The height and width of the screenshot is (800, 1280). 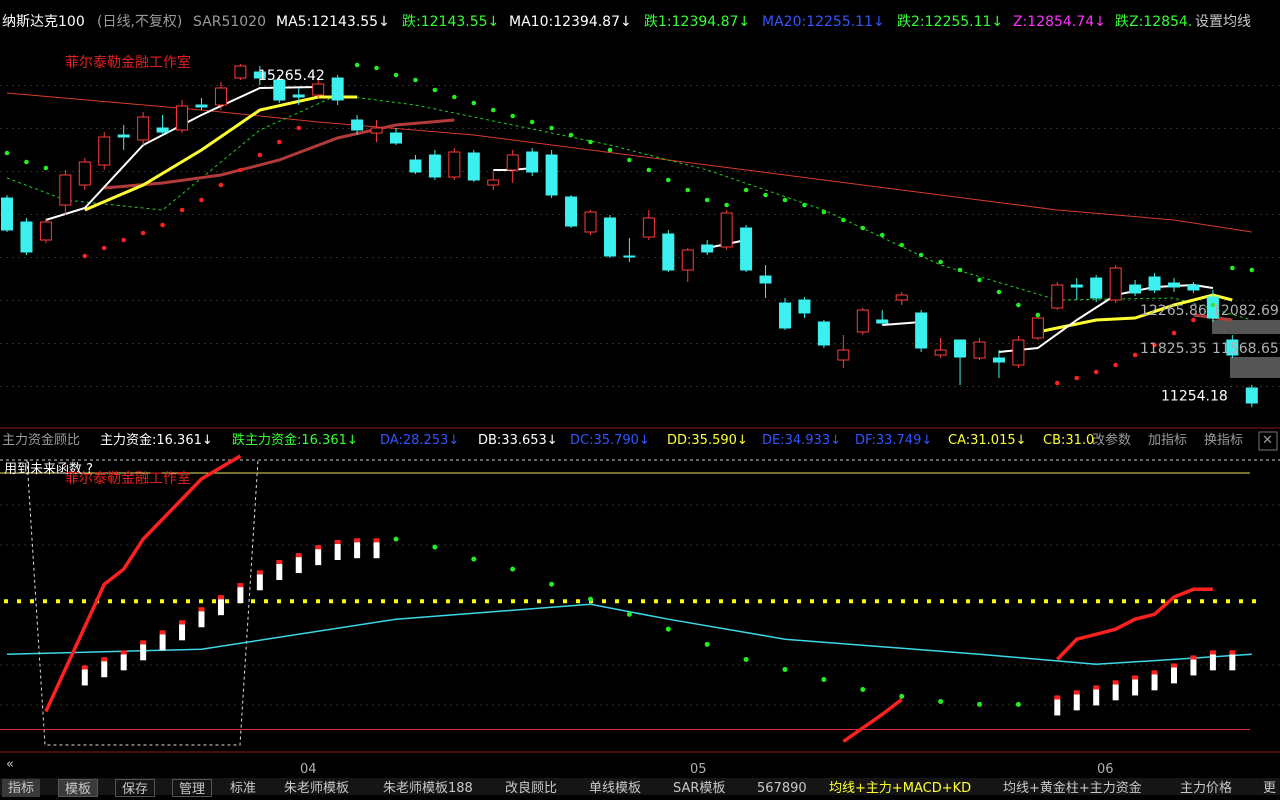 I want to click on header-item: Z:12854.74↓, so click(x=1059, y=22).